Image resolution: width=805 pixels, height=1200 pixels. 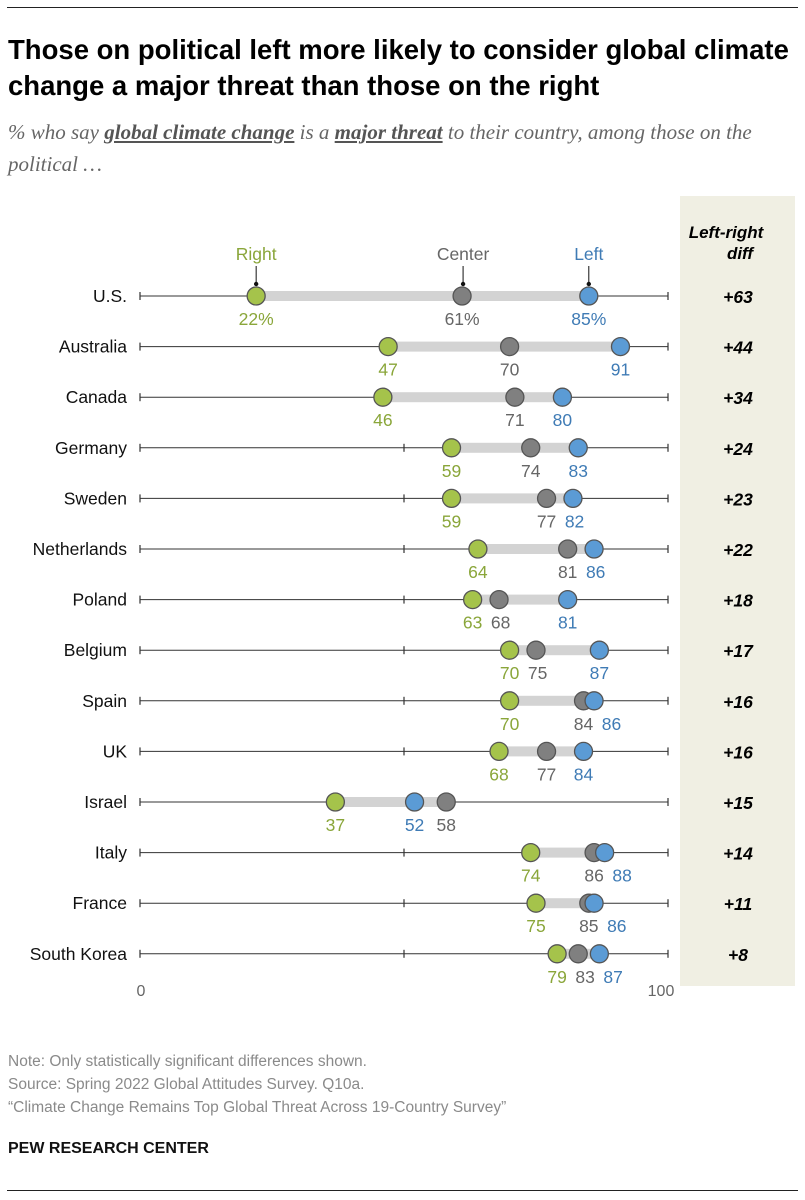 What do you see at coordinates (388, 132) in the screenshot?
I see `subtitle-emphasis-threat: major threat` at bounding box center [388, 132].